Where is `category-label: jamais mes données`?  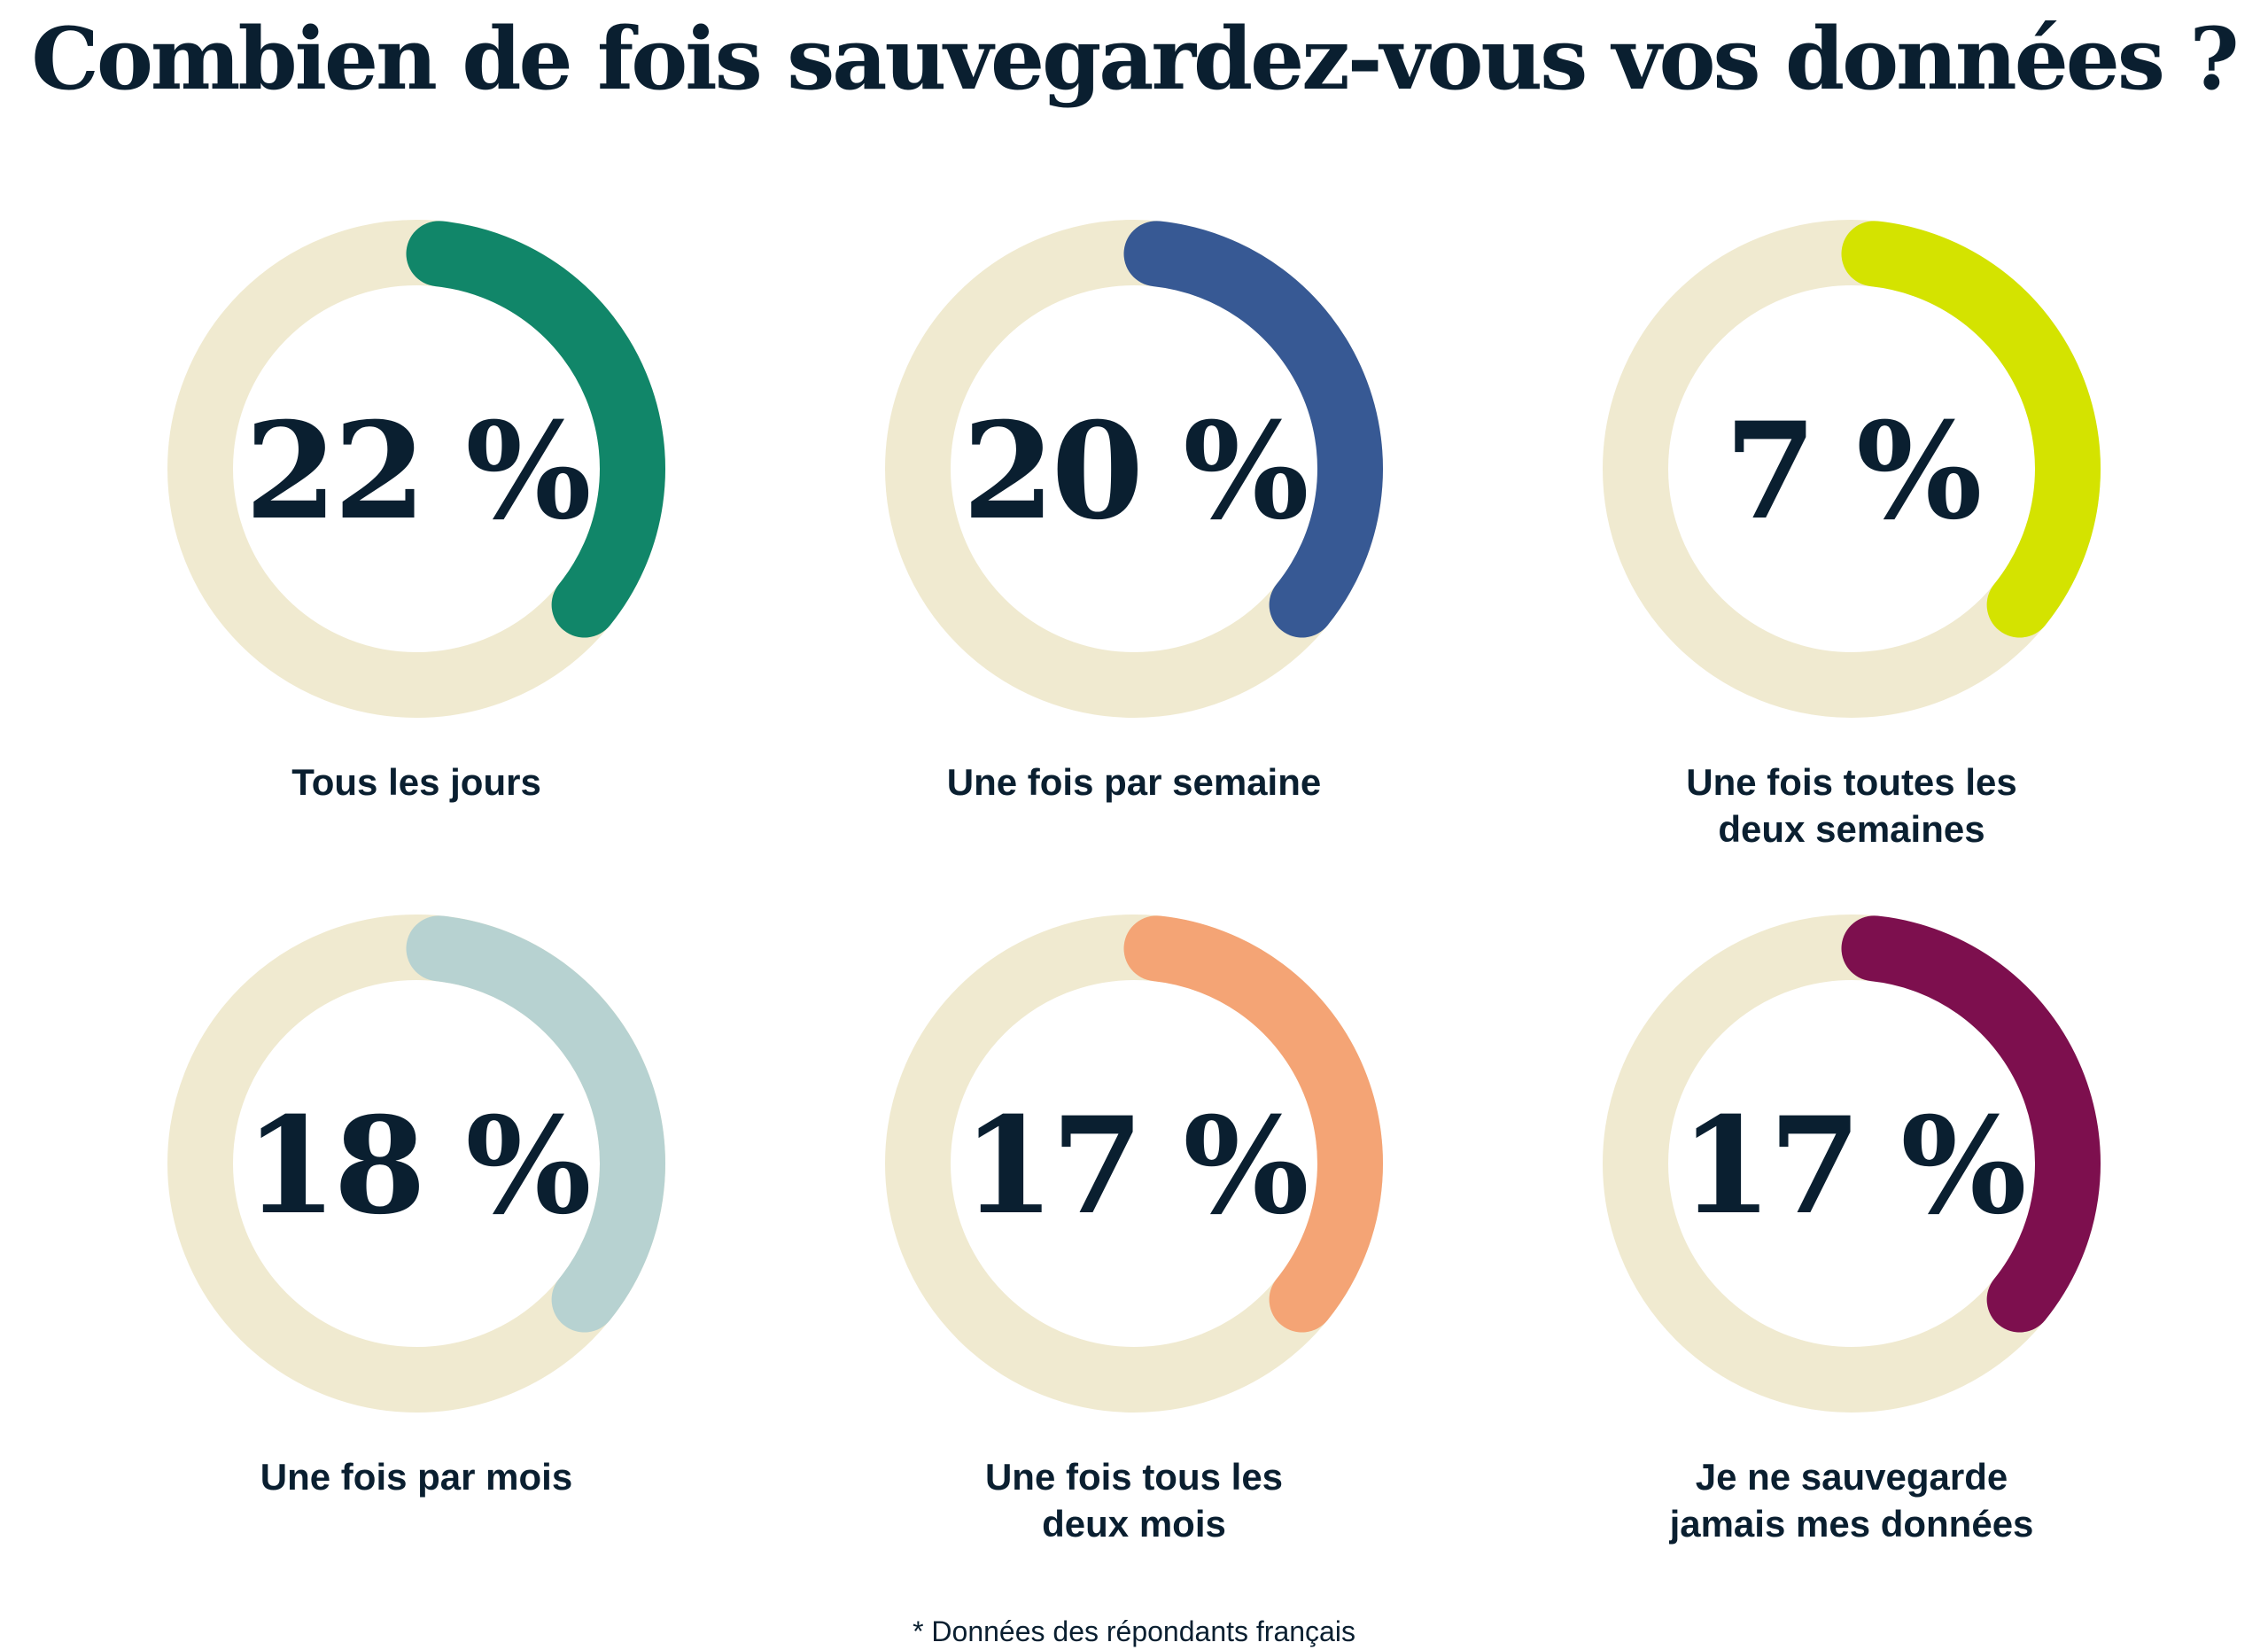 category-label: jamais mes données is located at coordinates (1851, 1524).